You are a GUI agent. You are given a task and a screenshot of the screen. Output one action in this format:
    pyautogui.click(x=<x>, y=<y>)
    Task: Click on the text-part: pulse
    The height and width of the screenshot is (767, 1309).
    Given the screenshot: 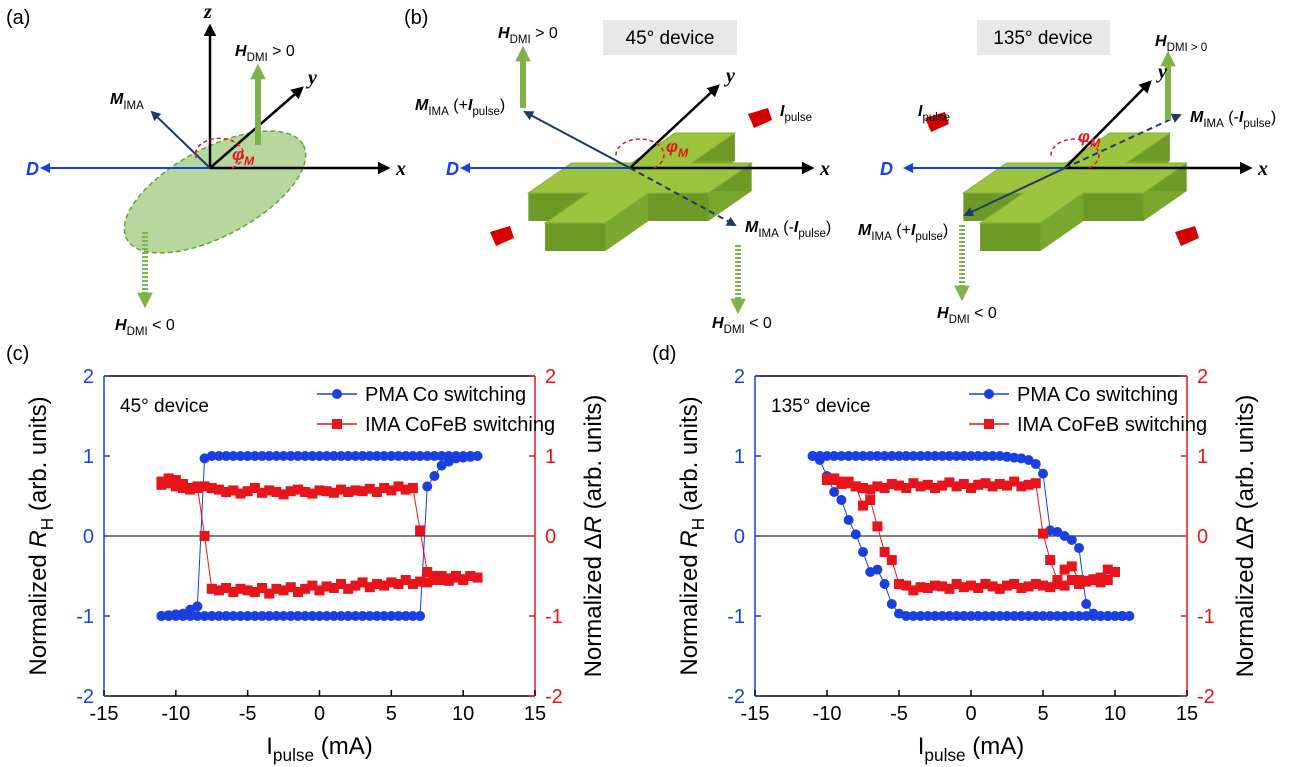 What is the action you would take?
    pyautogui.click(x=1257, y=124)
    